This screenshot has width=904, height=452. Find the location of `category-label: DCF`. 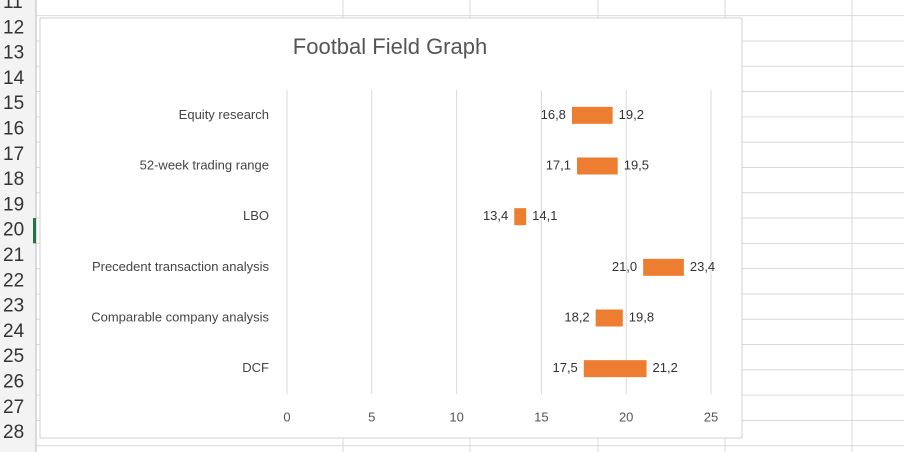

category-label: DCF is located at coordinates (255, 367).